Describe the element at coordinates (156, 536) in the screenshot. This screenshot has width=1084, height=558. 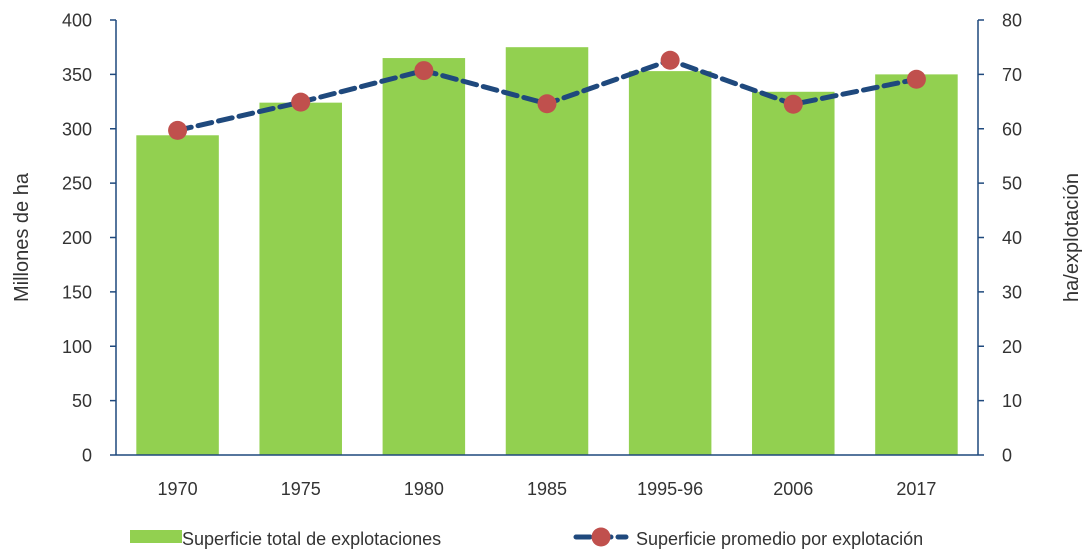
I see `legend-bar-swatch` at that location.